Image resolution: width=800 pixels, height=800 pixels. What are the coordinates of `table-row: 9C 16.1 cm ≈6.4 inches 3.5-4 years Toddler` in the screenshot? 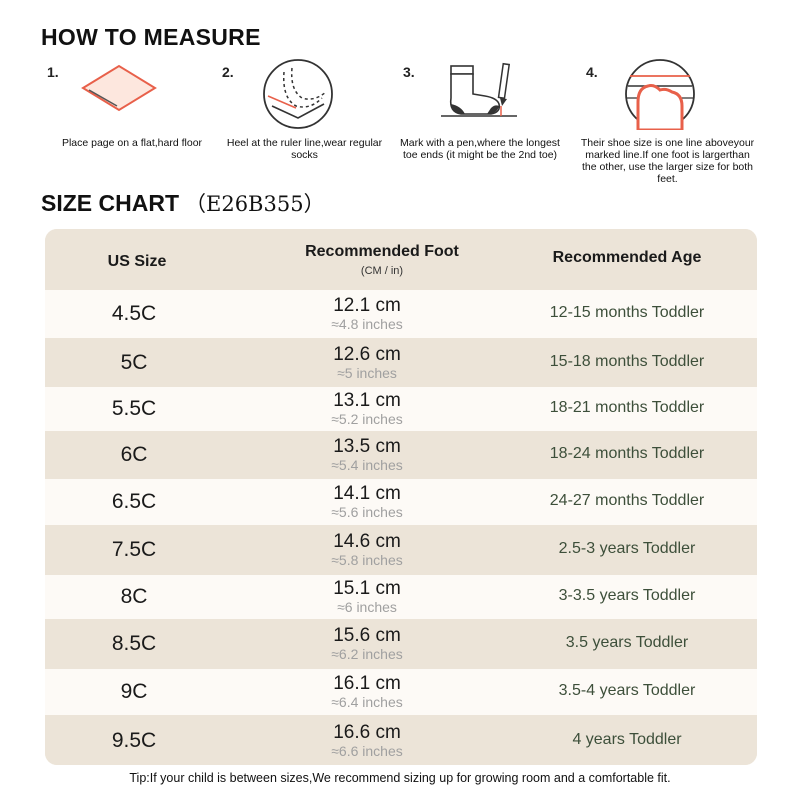 It's located at (401, 692).